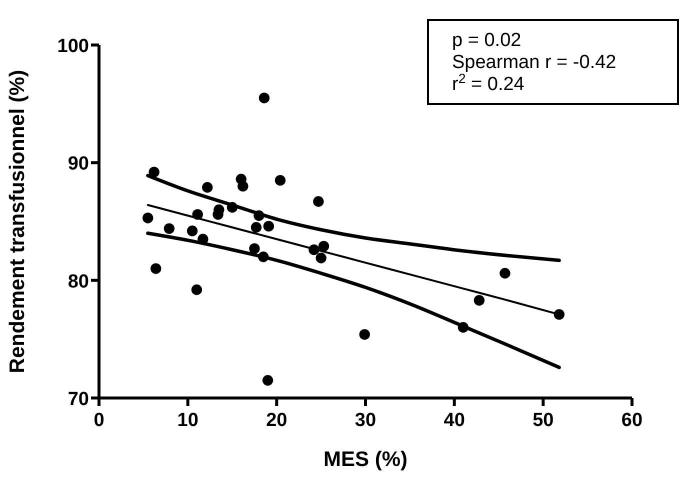 This screenshot has width=696, height=478. I want to click on annotation: p = 0.02, so click(487, 40).